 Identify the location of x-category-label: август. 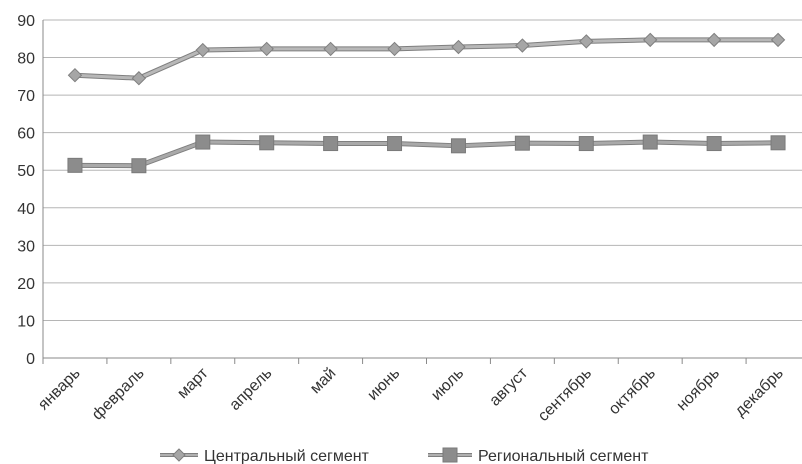
(508, 386).